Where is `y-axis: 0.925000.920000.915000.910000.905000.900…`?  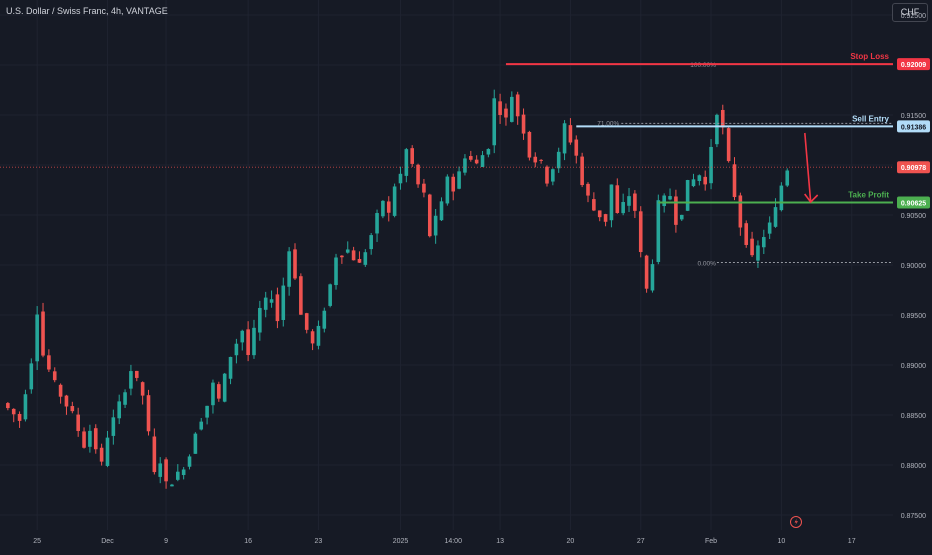
y-axis: 0.925000.920000.915000.910000.905000.900… is located at coordinates (913, 266).